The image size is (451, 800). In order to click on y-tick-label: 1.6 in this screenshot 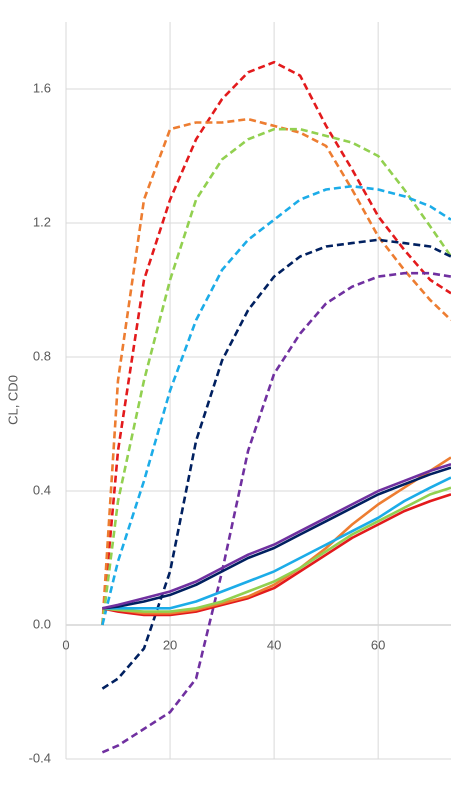, I will do `click(42, 87)`.